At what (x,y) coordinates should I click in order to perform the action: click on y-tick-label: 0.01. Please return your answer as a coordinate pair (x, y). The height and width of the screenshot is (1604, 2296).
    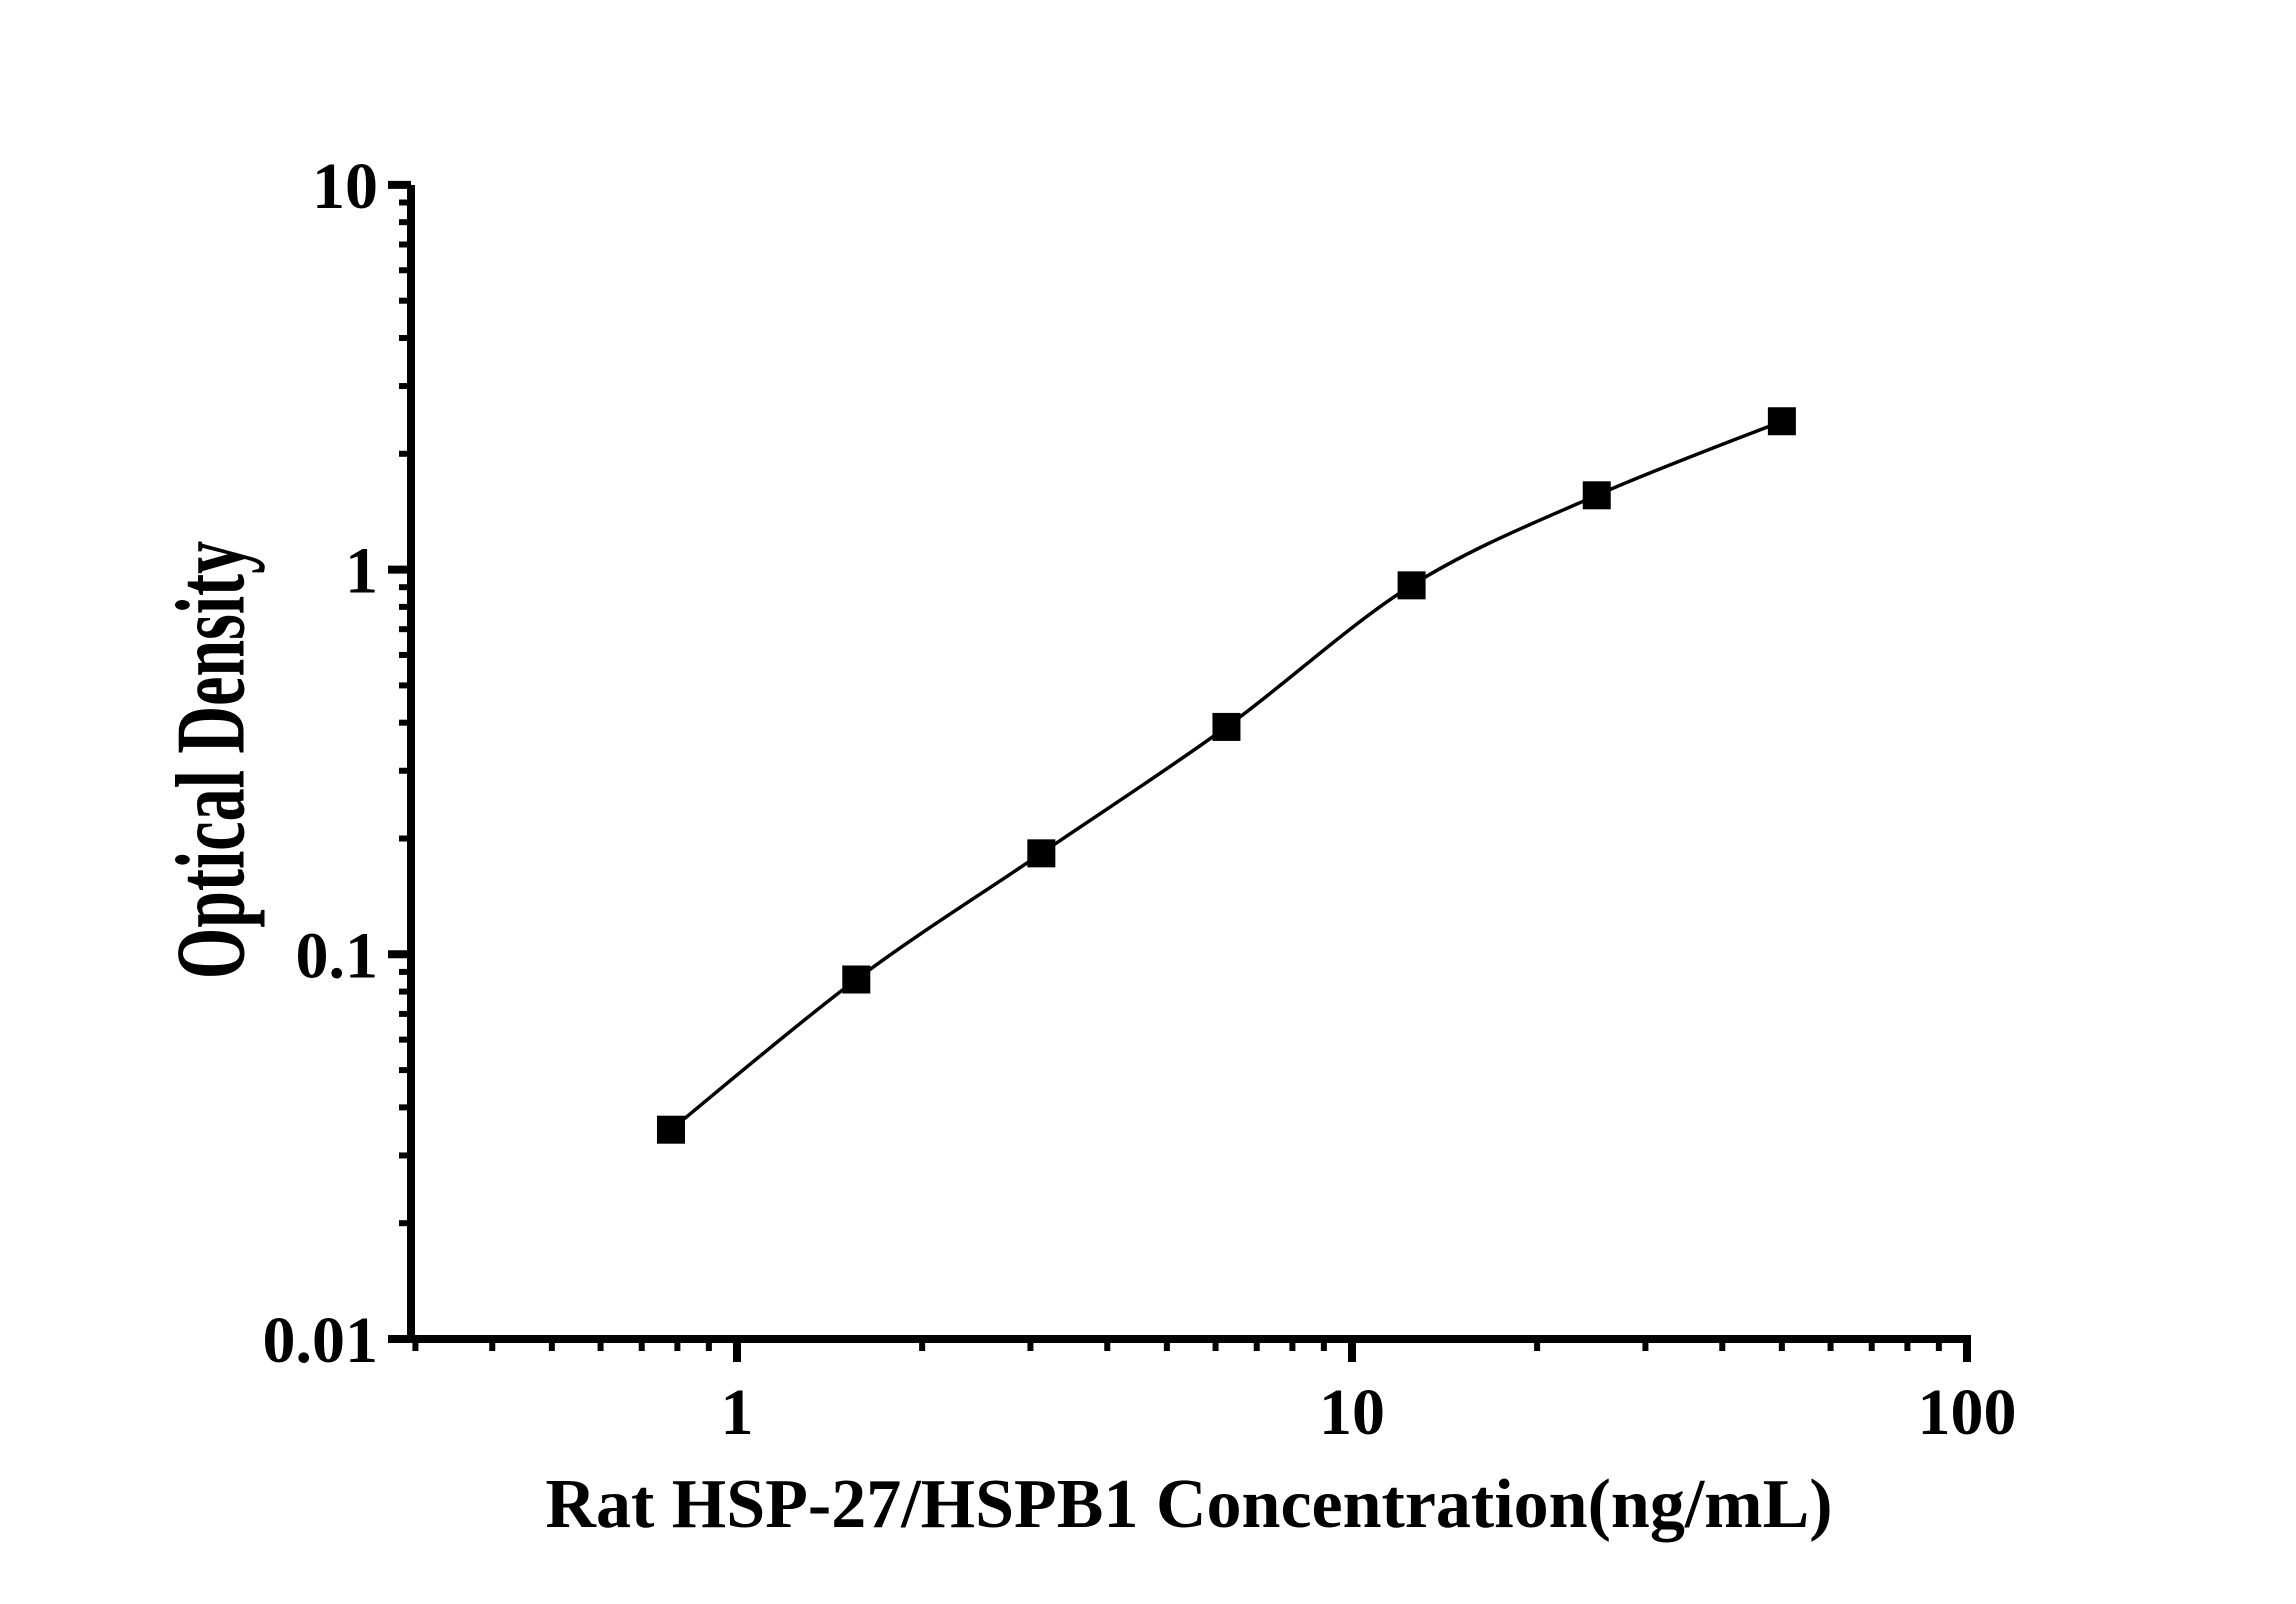
    Looking at the image, I should click on (321, 1340).